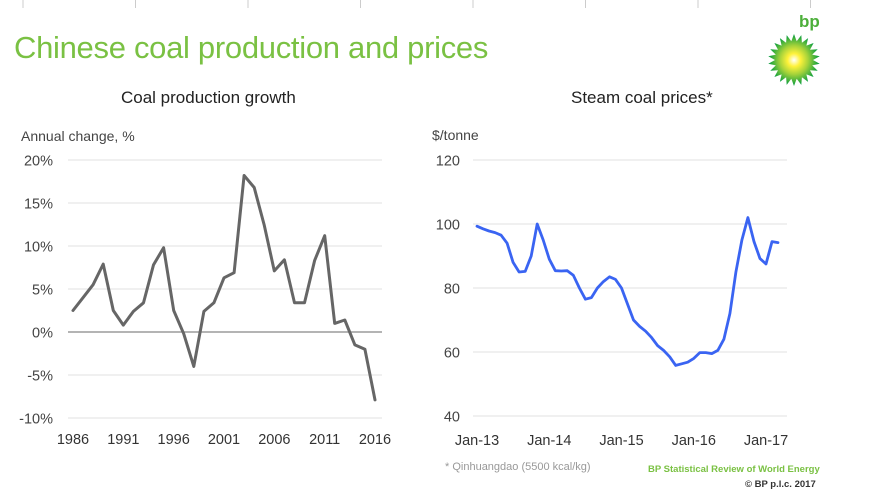  What do you see at coordinates (734, 469) in the screenshot?
I see `source-credit: BP Statistical Review of World Energy` at bounding box center [734, 469].